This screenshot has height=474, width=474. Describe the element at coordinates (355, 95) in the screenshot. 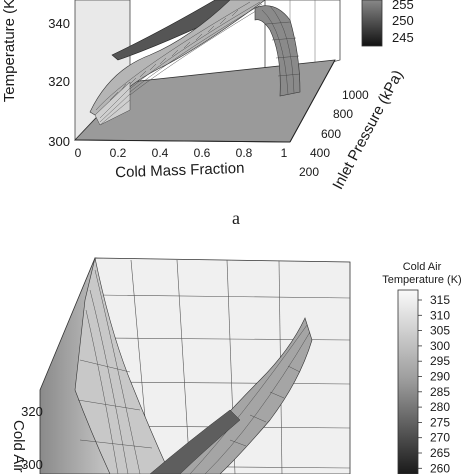

I see `y-tick: 1000` at that location.